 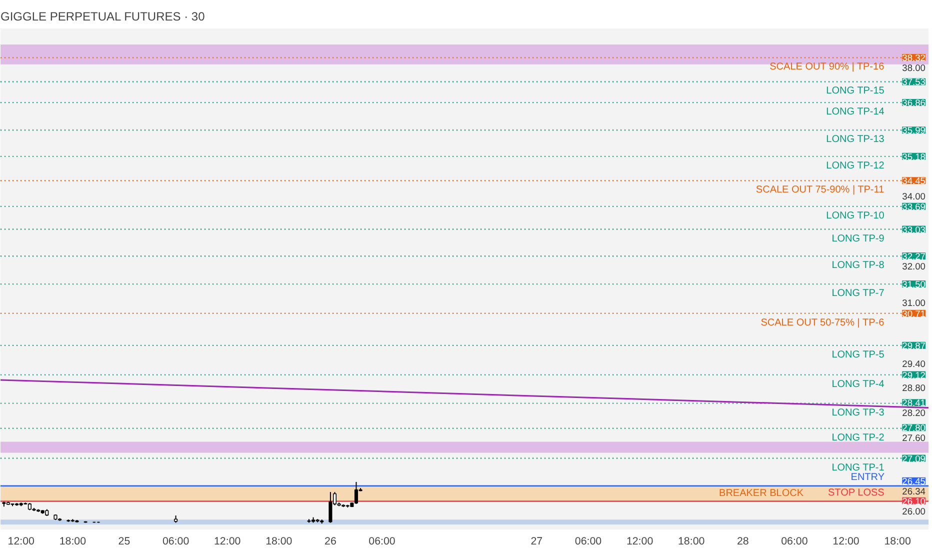 What do you see at coordinates (536, 542) in the screenshot?
I see `x-tick-label: 27` at bounding box center [536, 542].